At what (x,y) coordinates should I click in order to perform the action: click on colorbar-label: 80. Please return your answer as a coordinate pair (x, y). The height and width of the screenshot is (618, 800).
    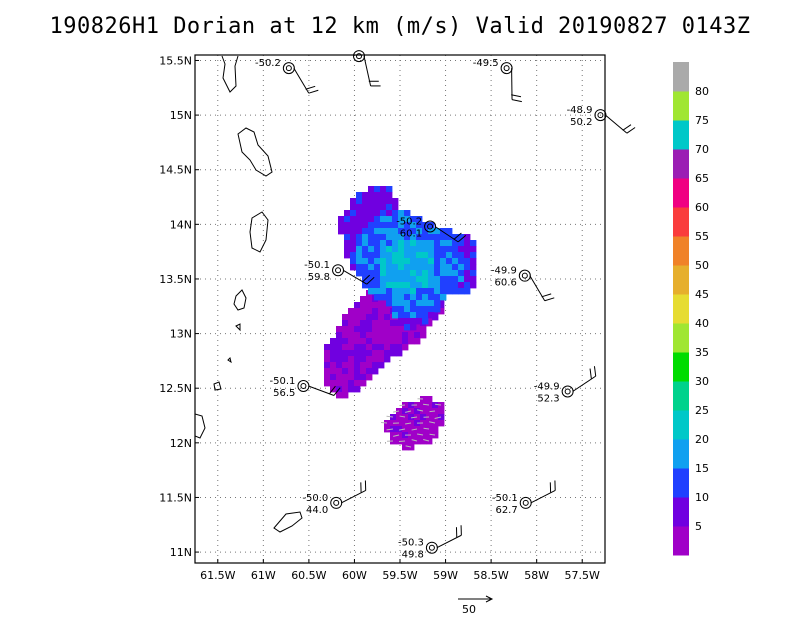
    Looking at the image, I should click on (702, 91).